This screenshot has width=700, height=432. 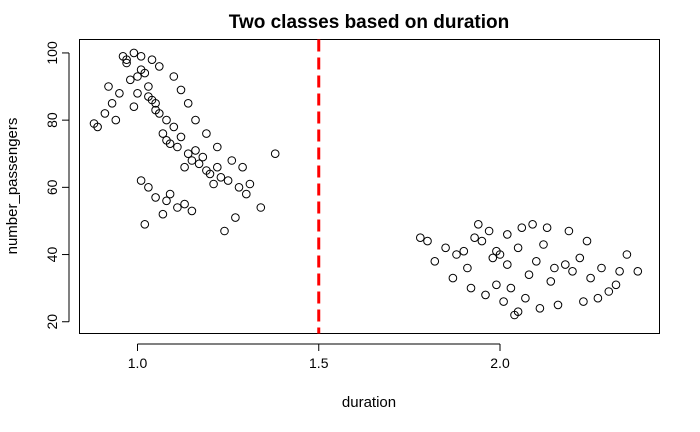 I want to click on x-axis: 1.0 1.5 2.0, so click(x=319, y=357).